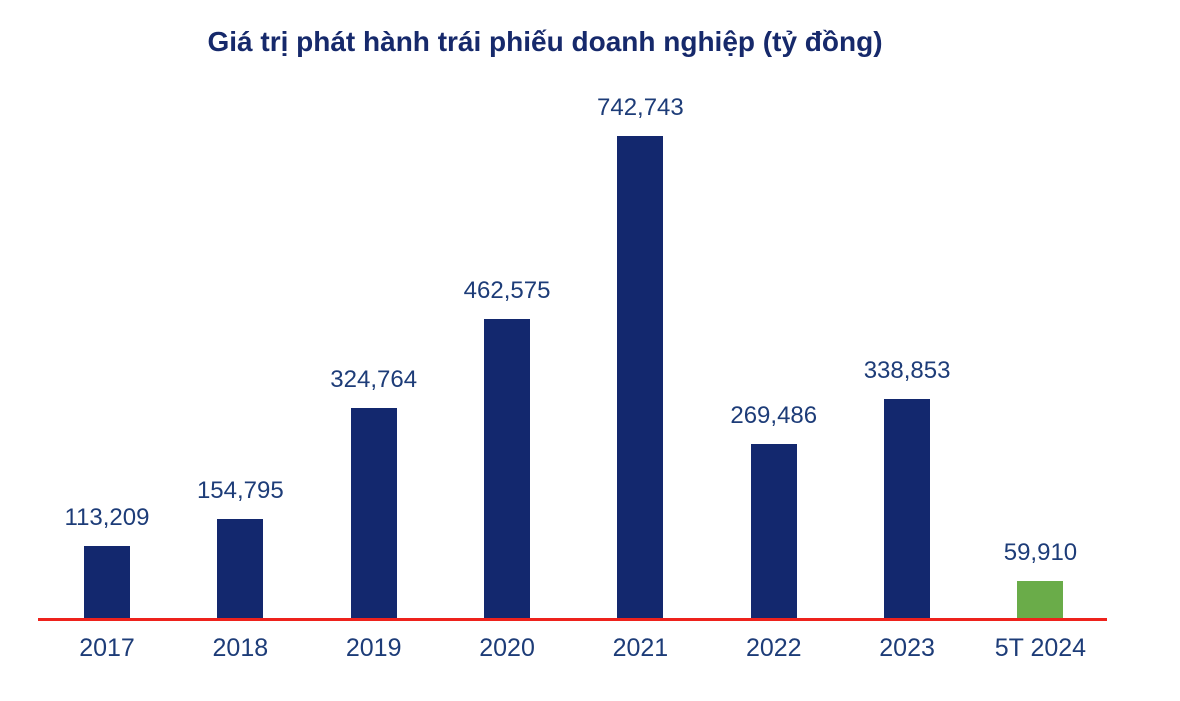  I want to click on x-tick-label: 2023, so click(907, 648).